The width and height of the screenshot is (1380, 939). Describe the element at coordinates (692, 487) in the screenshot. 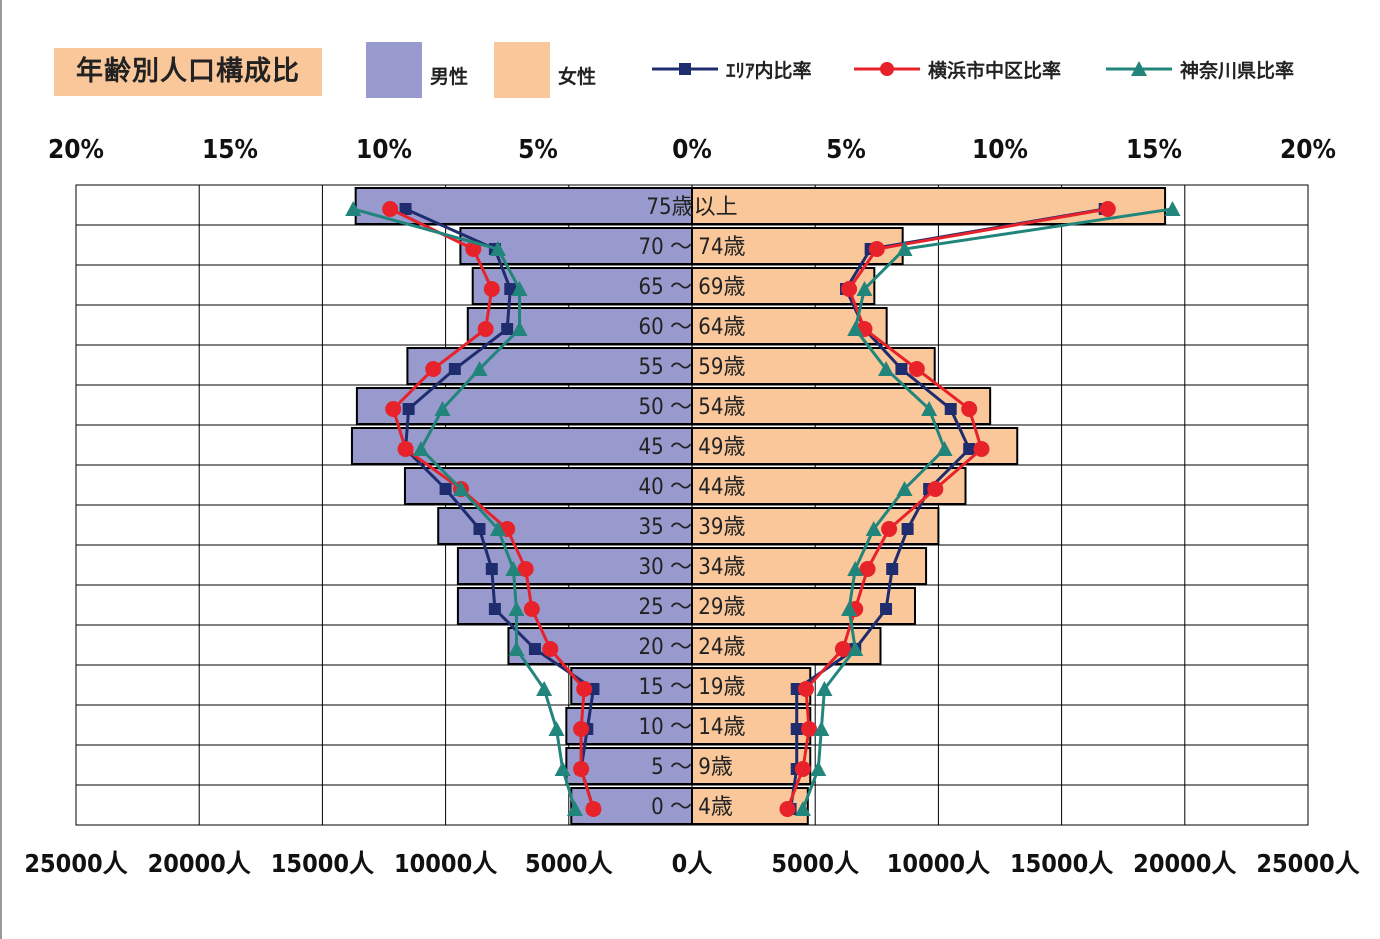

I see `category-label: 40 ～ 44歳` at that location.